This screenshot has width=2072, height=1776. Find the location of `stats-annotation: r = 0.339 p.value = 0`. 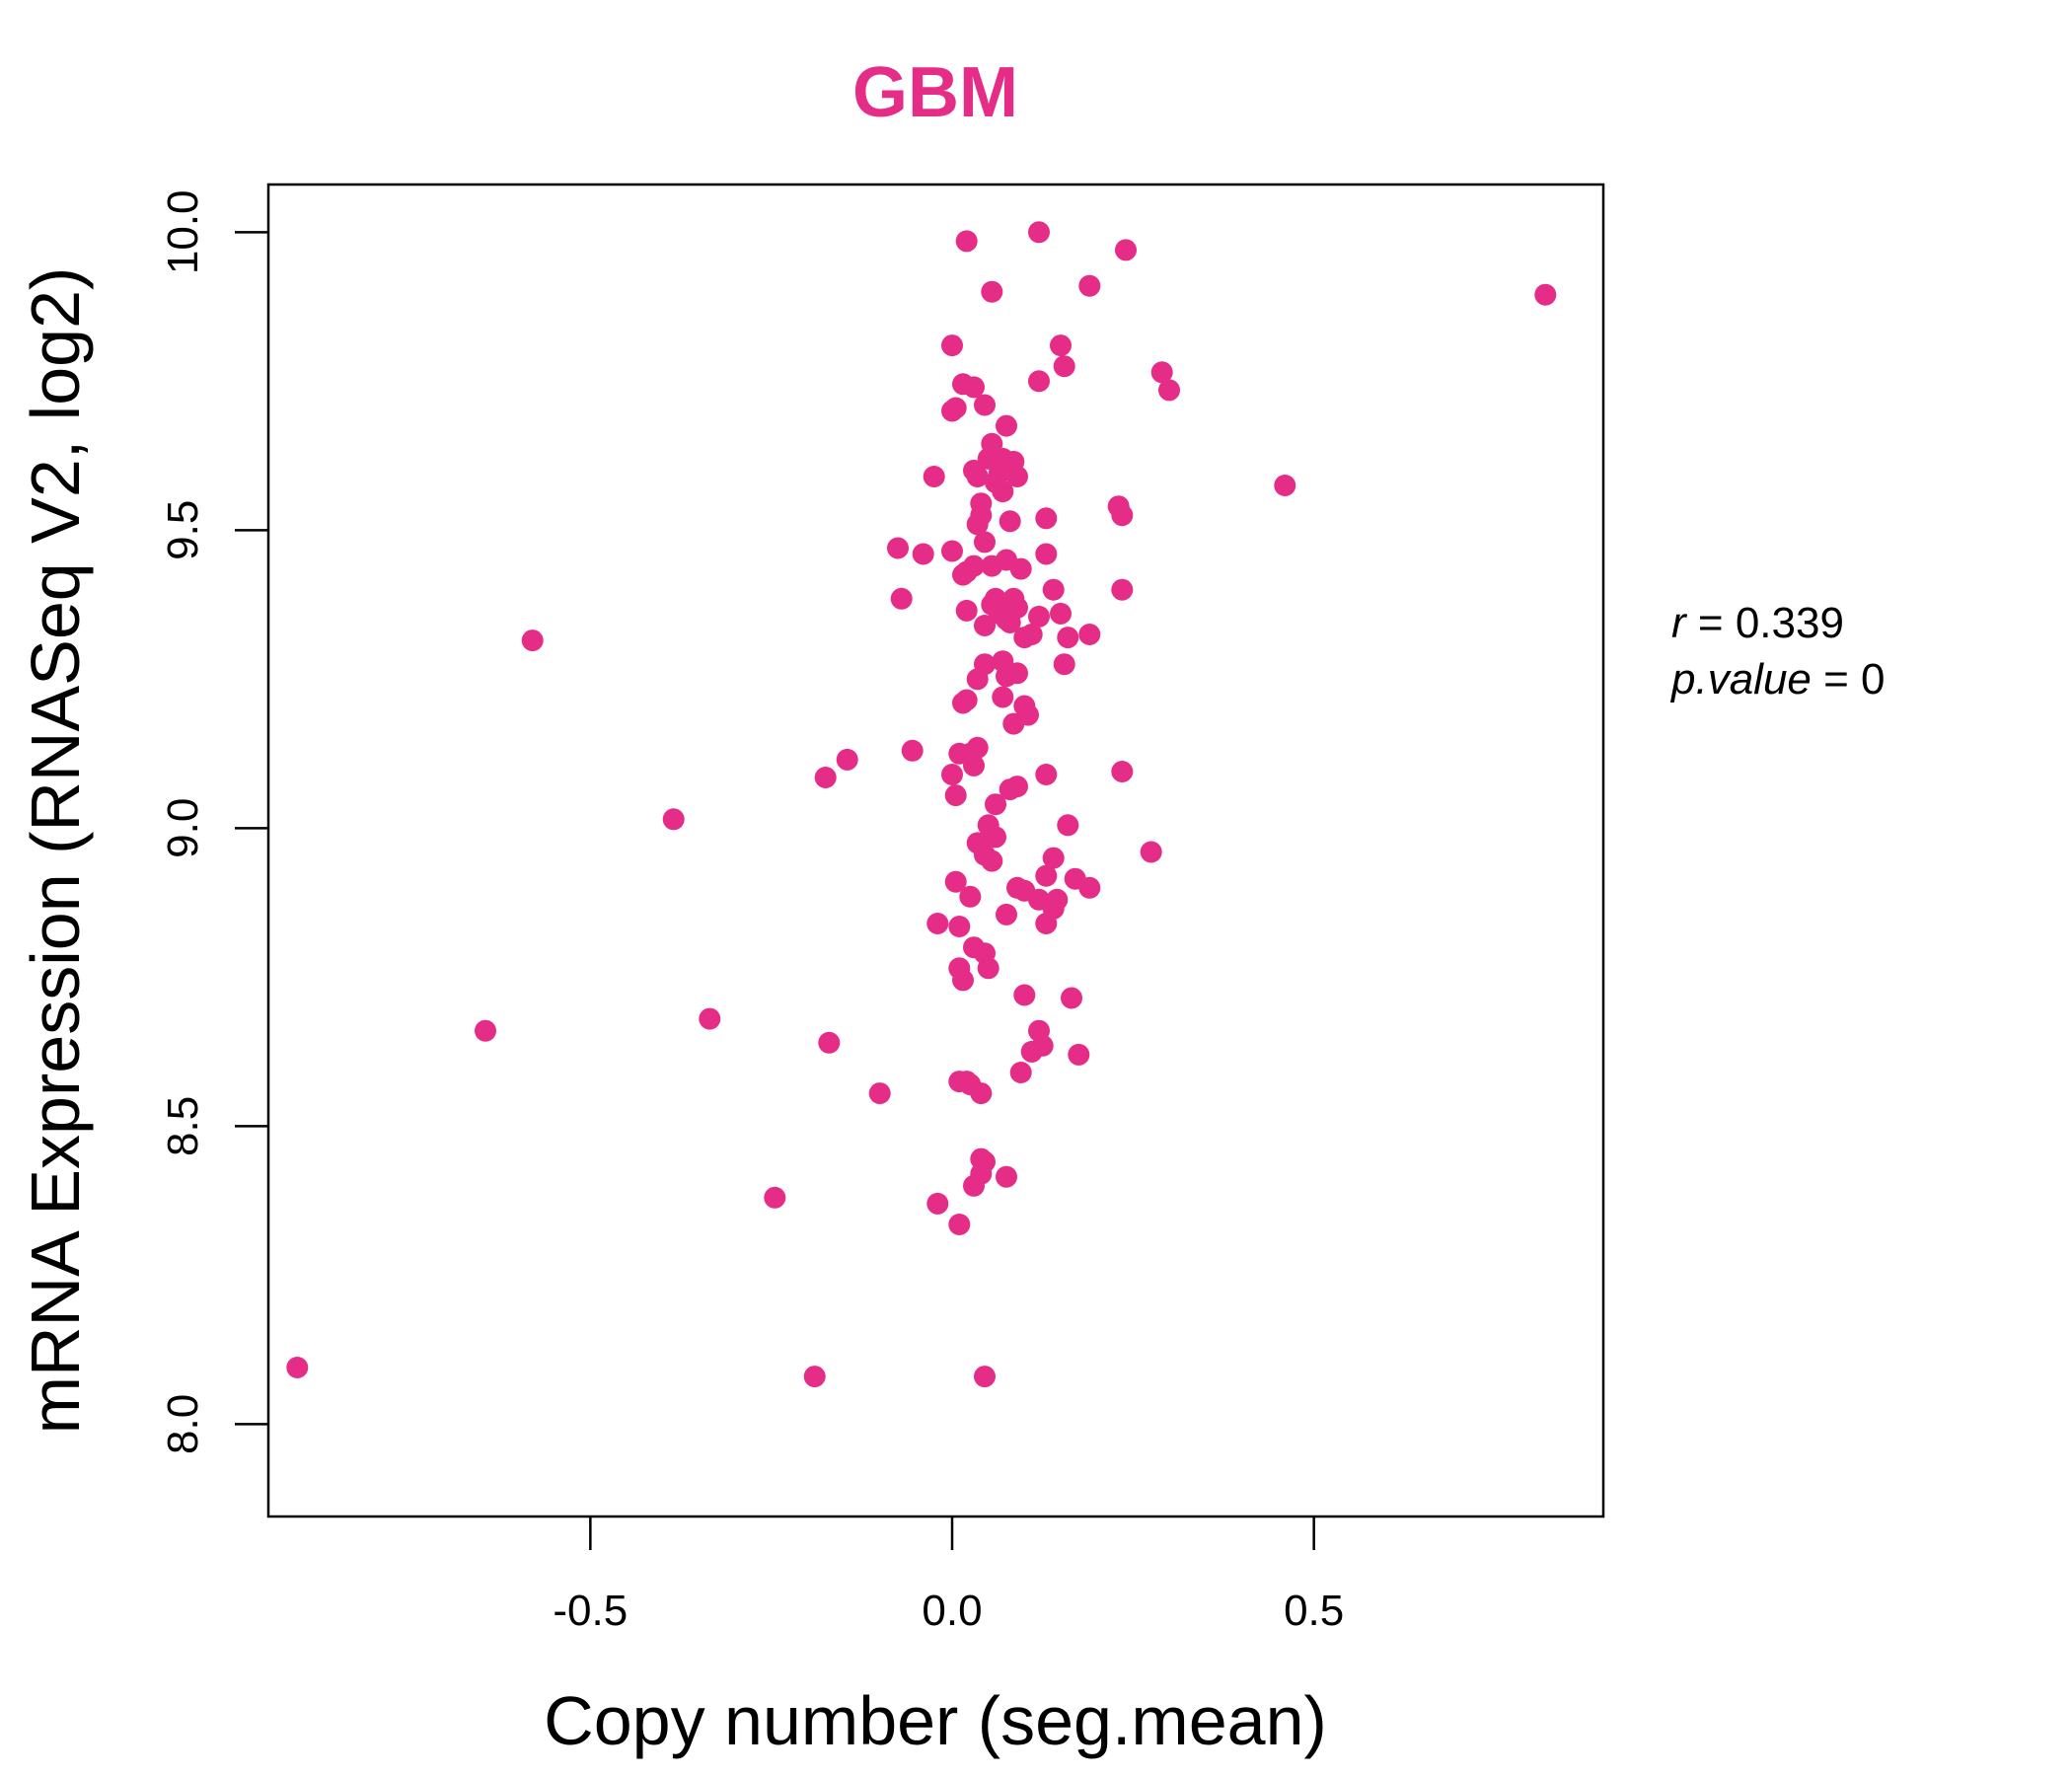

stats-annotation: r = 0.339 p.value = 0 is located at coordinates (1778, 651).